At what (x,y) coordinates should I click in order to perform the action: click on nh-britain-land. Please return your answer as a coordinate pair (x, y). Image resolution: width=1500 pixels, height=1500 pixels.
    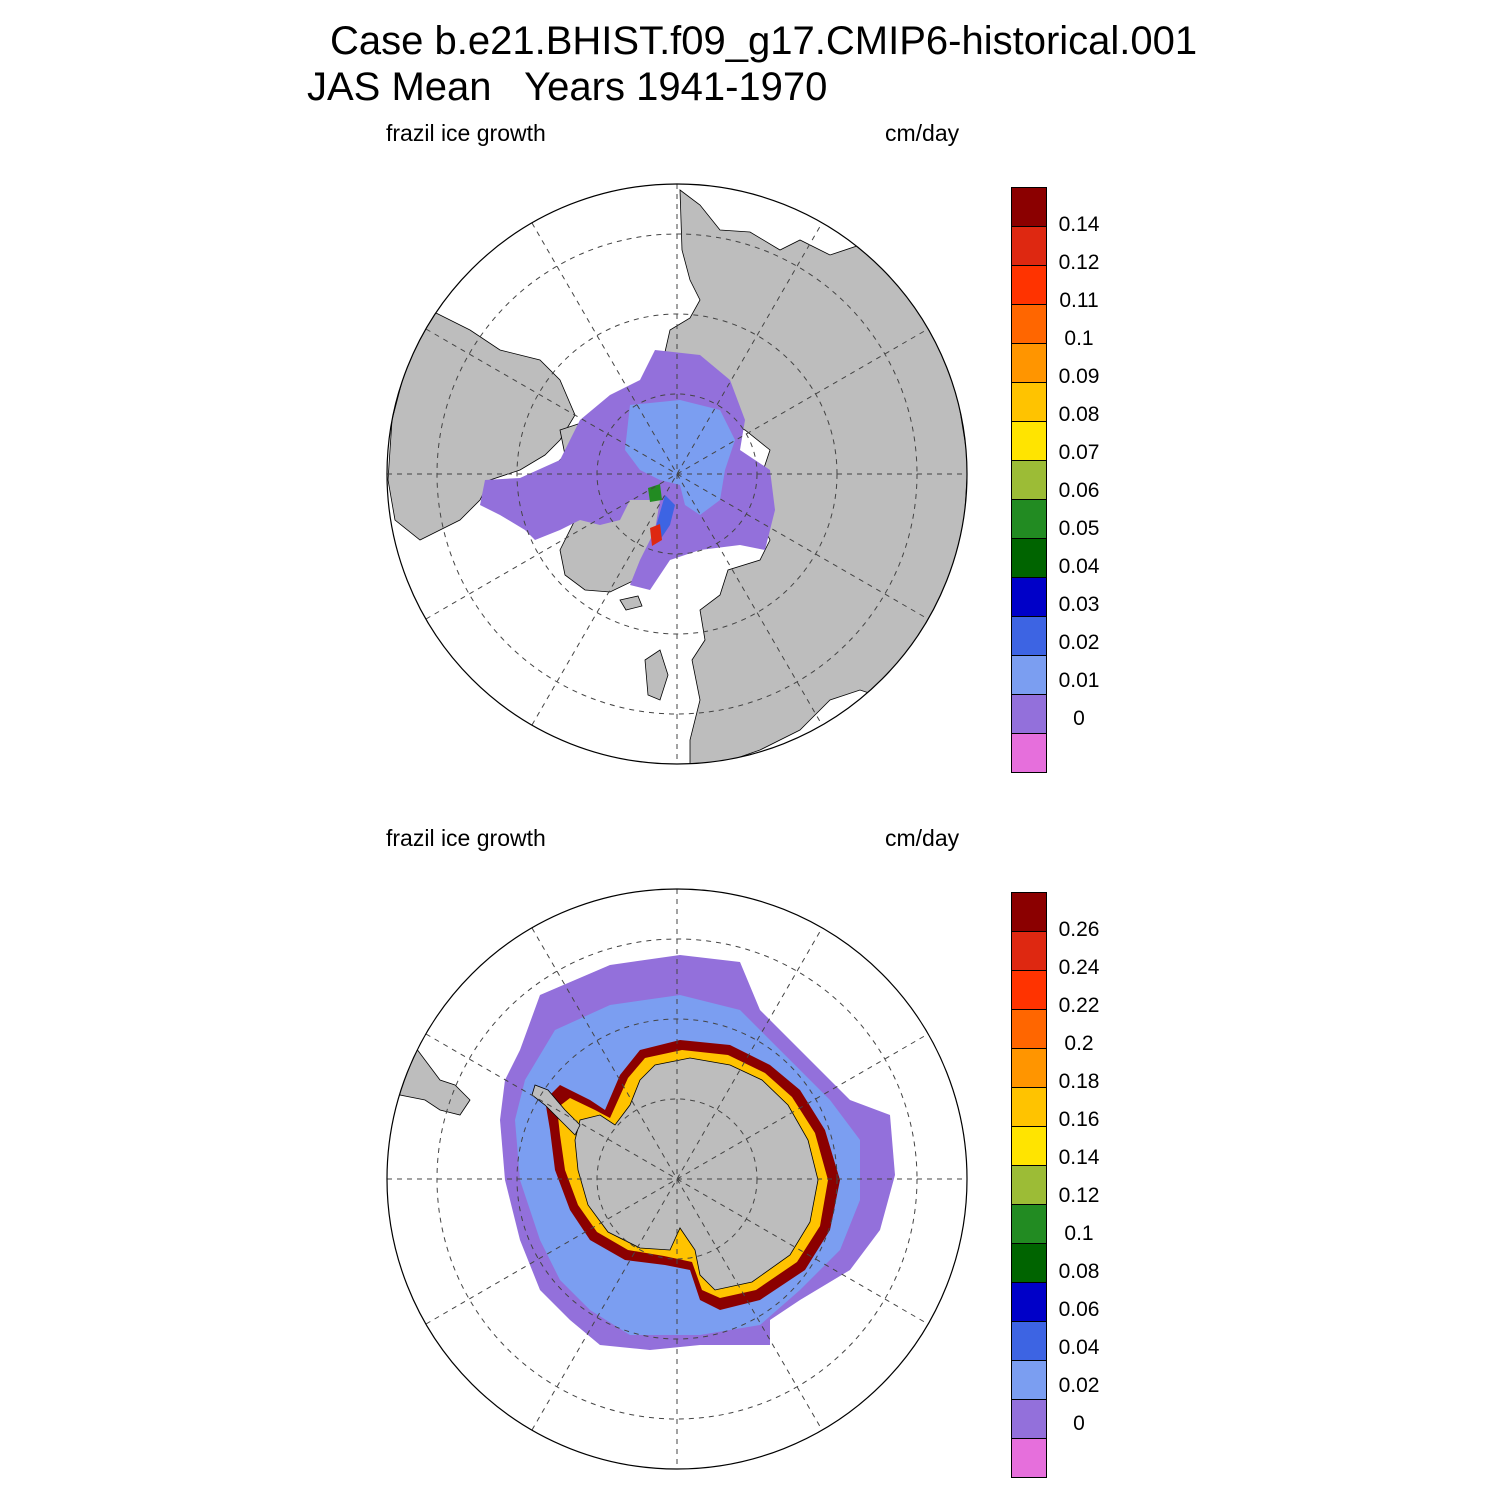
    Looking at the image, I should click on (656, 675).